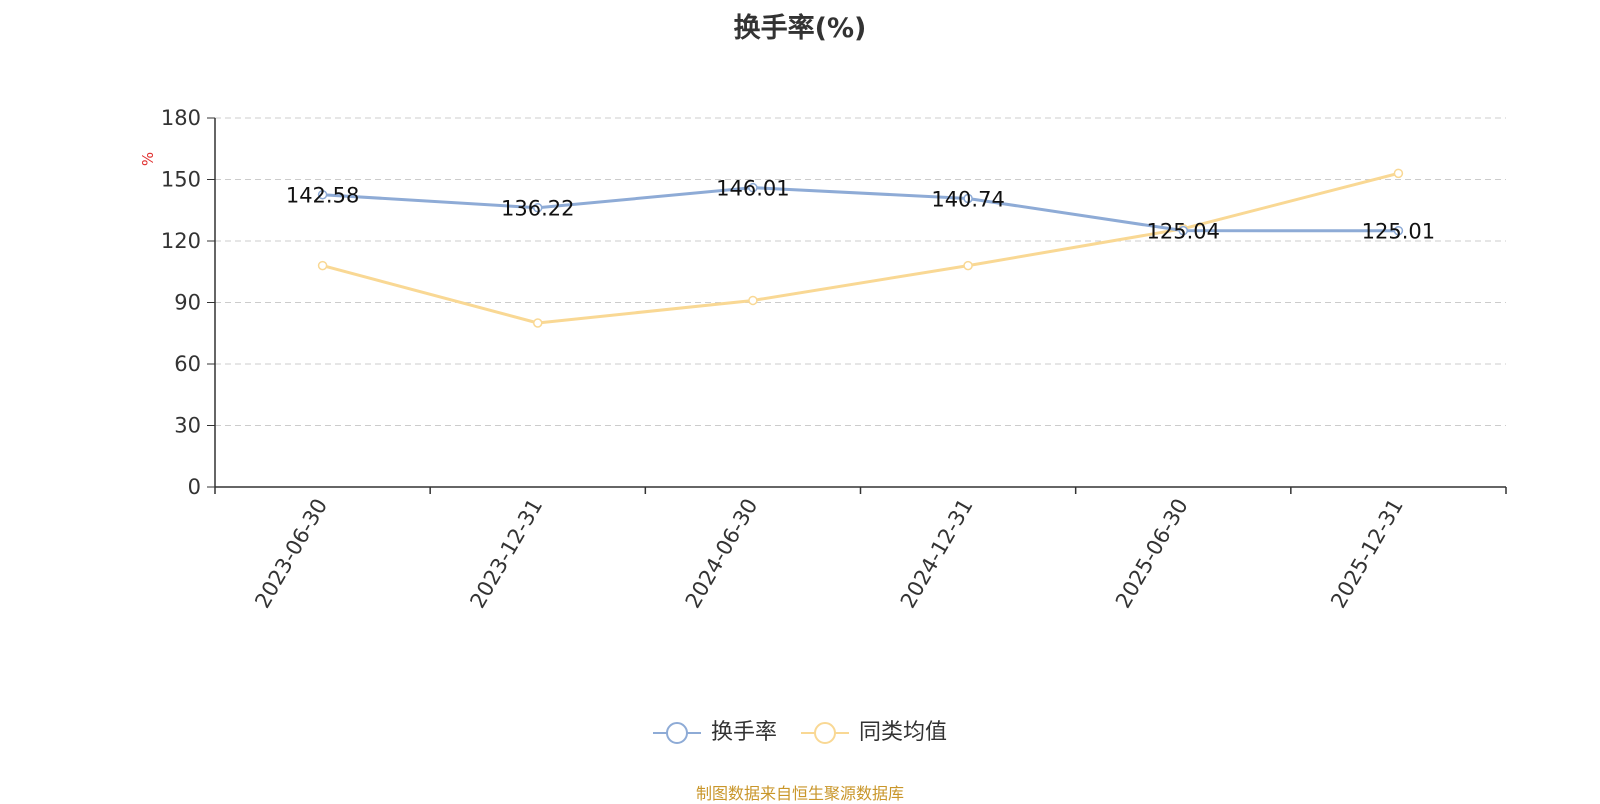 The image size is (1600, 804). Describe the element at coordinates (799, 793) in the screenshot. I see `source-note: 制图数据来自恒生聚源数据库` at that location.